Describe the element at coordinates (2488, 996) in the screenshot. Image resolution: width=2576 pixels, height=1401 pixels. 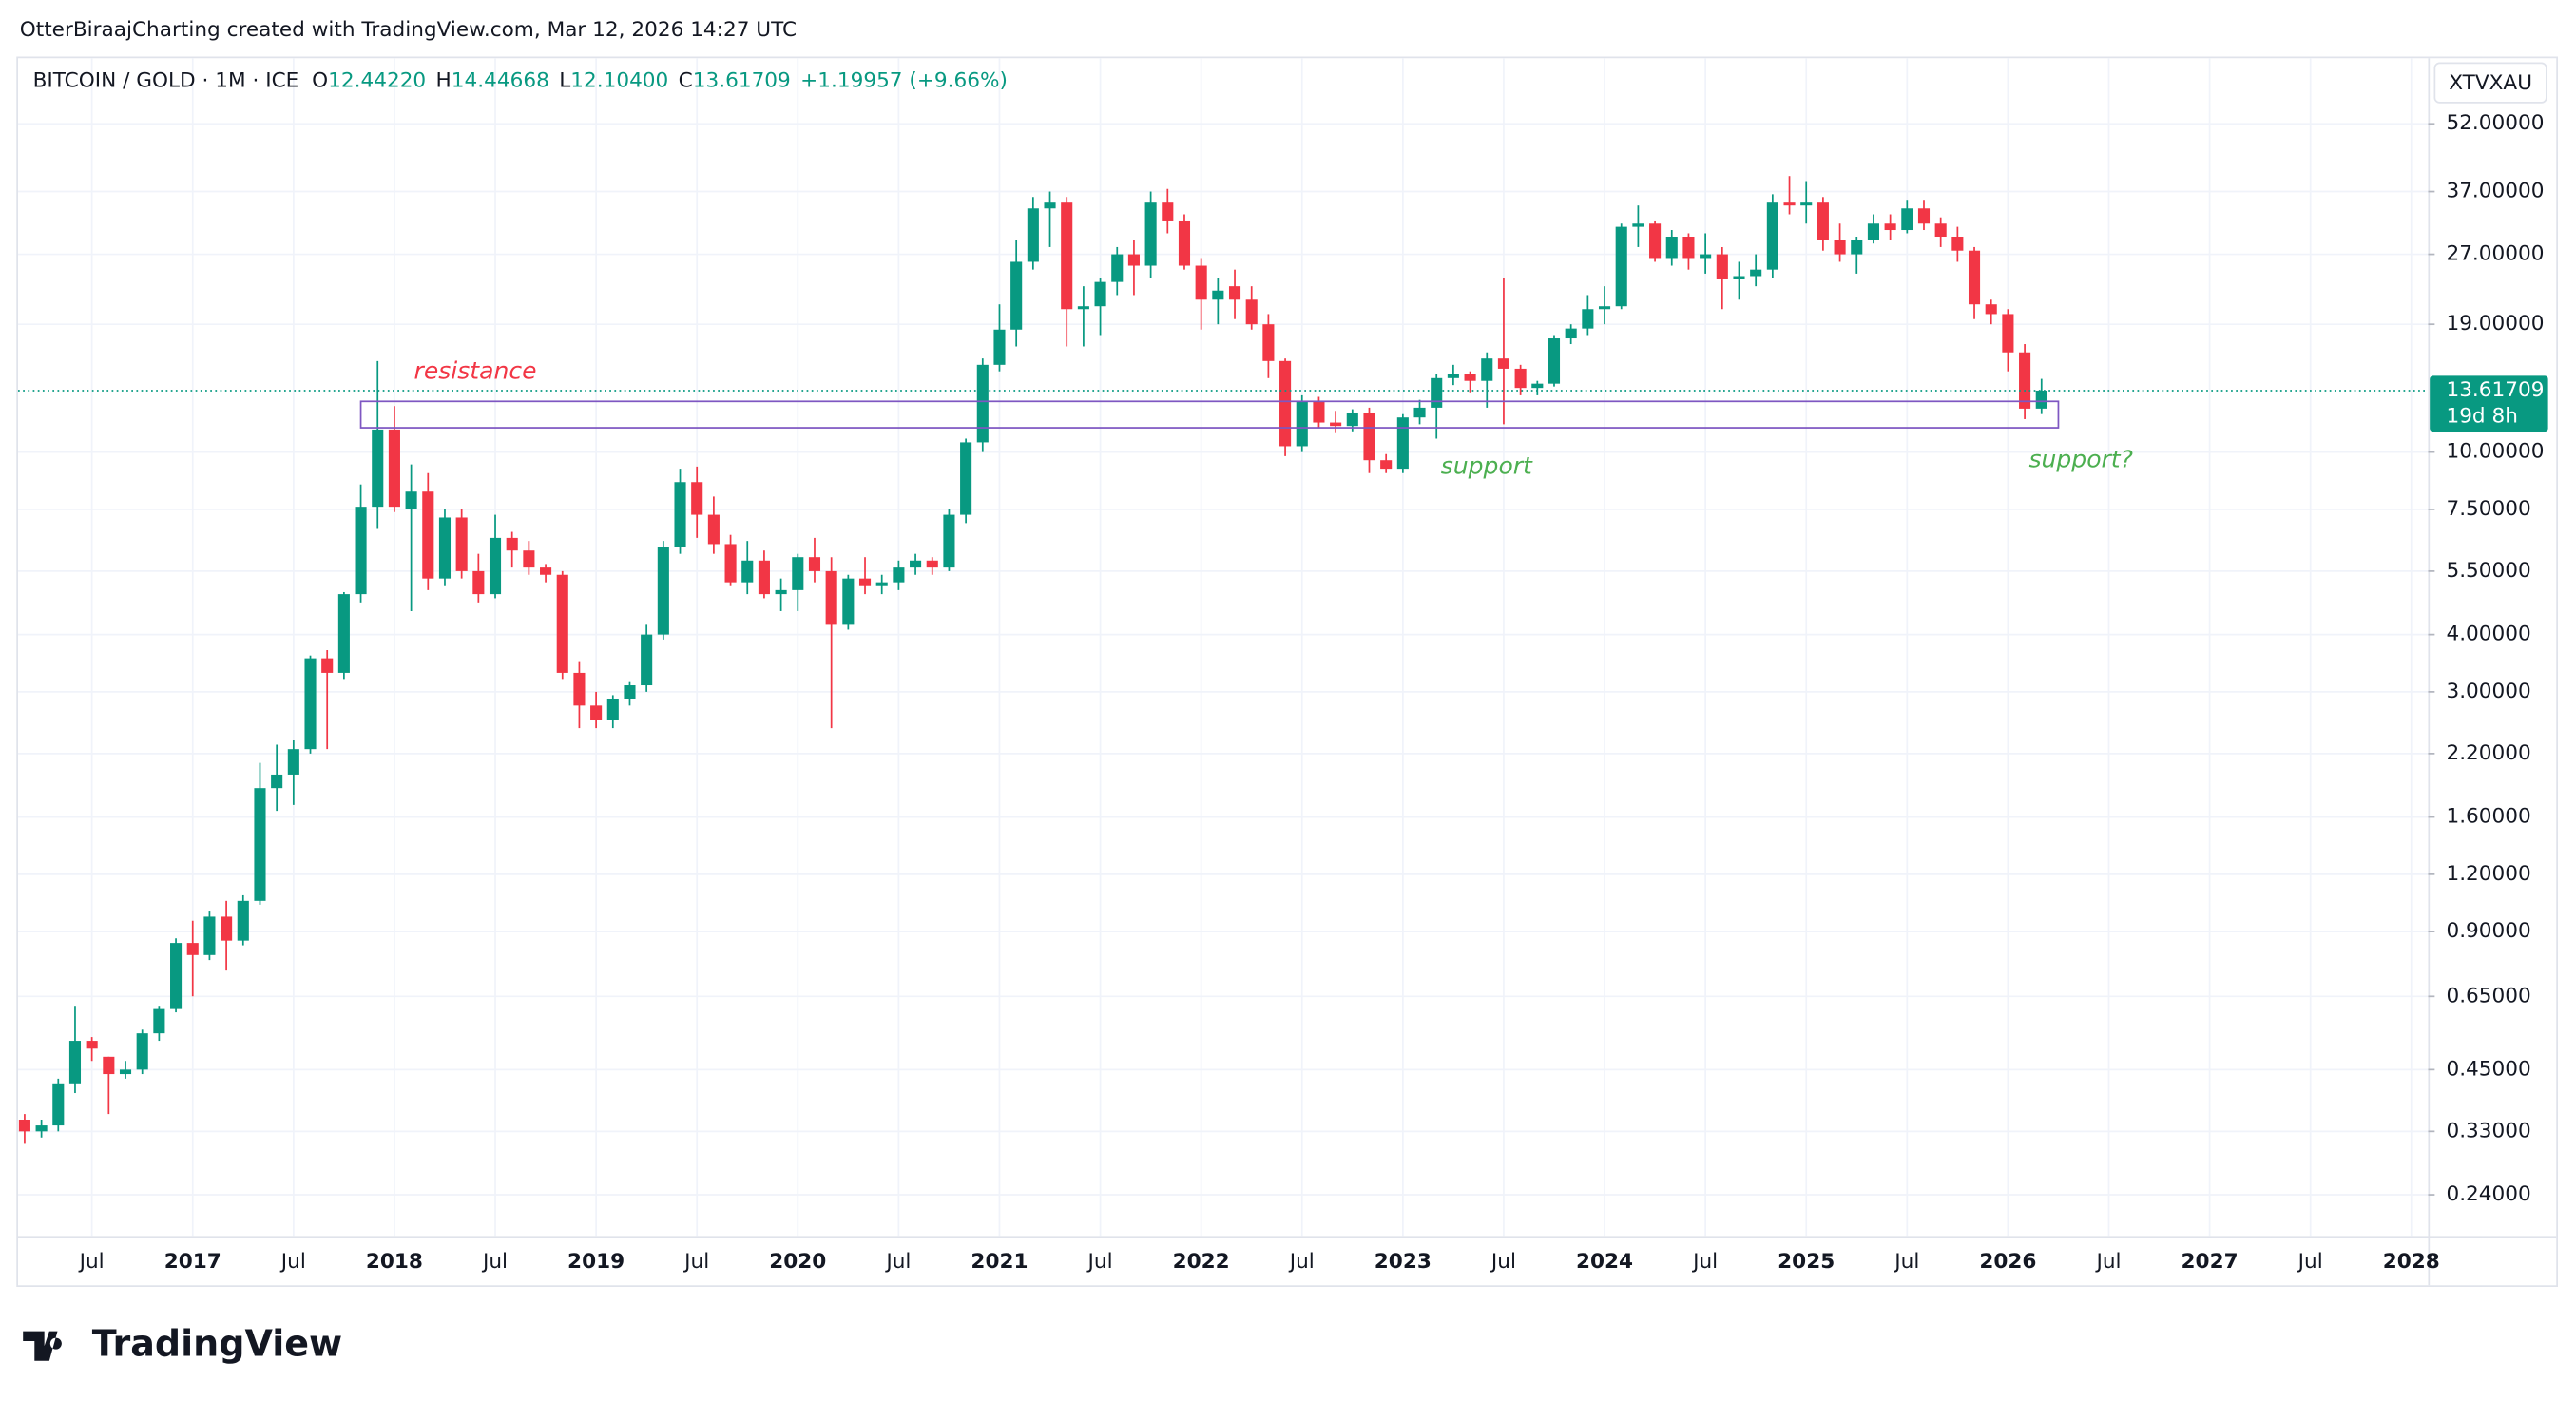
I see `y-tick-label: 0.65000` at that location.